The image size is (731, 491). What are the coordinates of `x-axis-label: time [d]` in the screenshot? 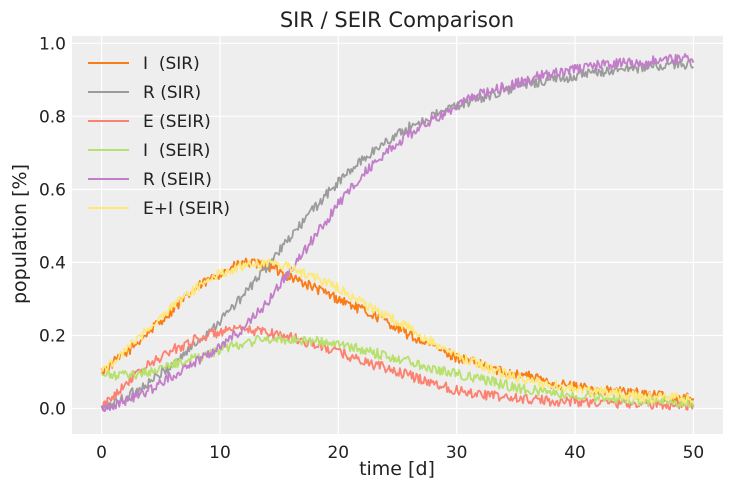 It's located at (397, 469).